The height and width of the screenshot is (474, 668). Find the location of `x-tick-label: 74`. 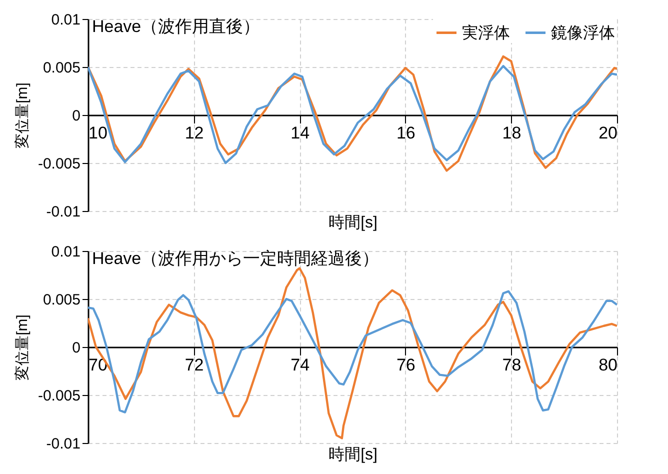

x-tick-label: 74 is located at coordinates (300, 365).